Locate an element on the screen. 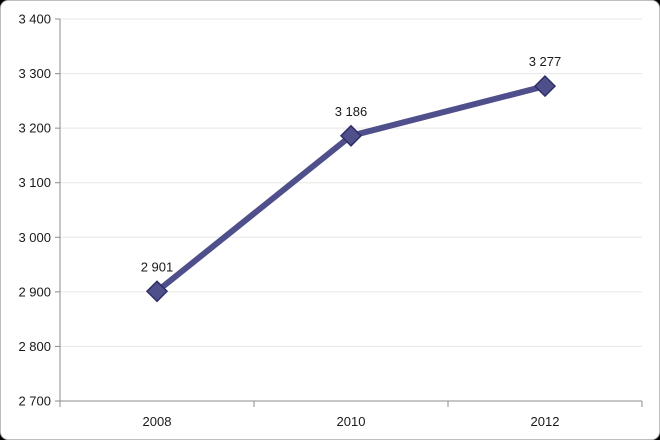 This screenshot has height=440, width=660. y-tick-label: 2 900 is located at coordinates (34, 291).